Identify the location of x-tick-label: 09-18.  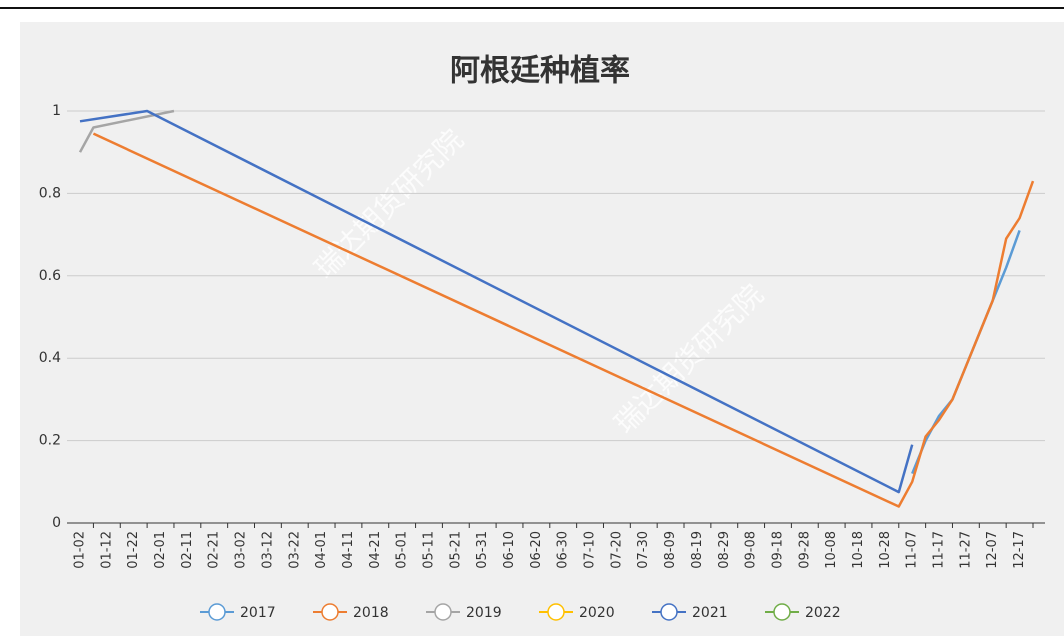
(777, 550).